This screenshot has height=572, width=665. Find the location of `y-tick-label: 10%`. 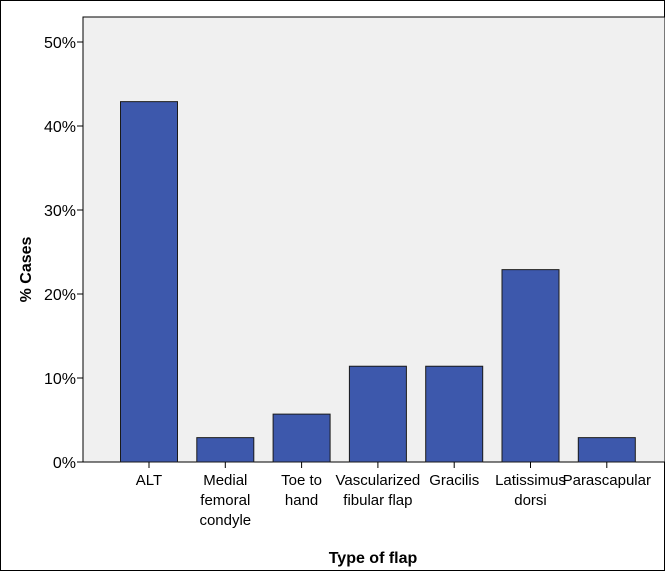

y-tick-label: 10% is located at coordinates (60, 379).